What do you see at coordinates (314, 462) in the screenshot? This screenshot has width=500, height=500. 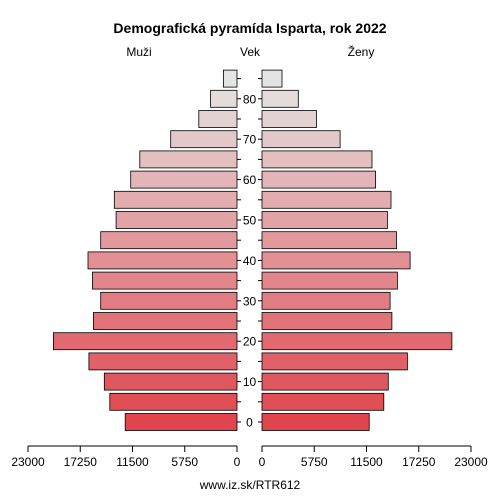 I see `x-tick-label-right: 5750` at bounding box center [314, 462].